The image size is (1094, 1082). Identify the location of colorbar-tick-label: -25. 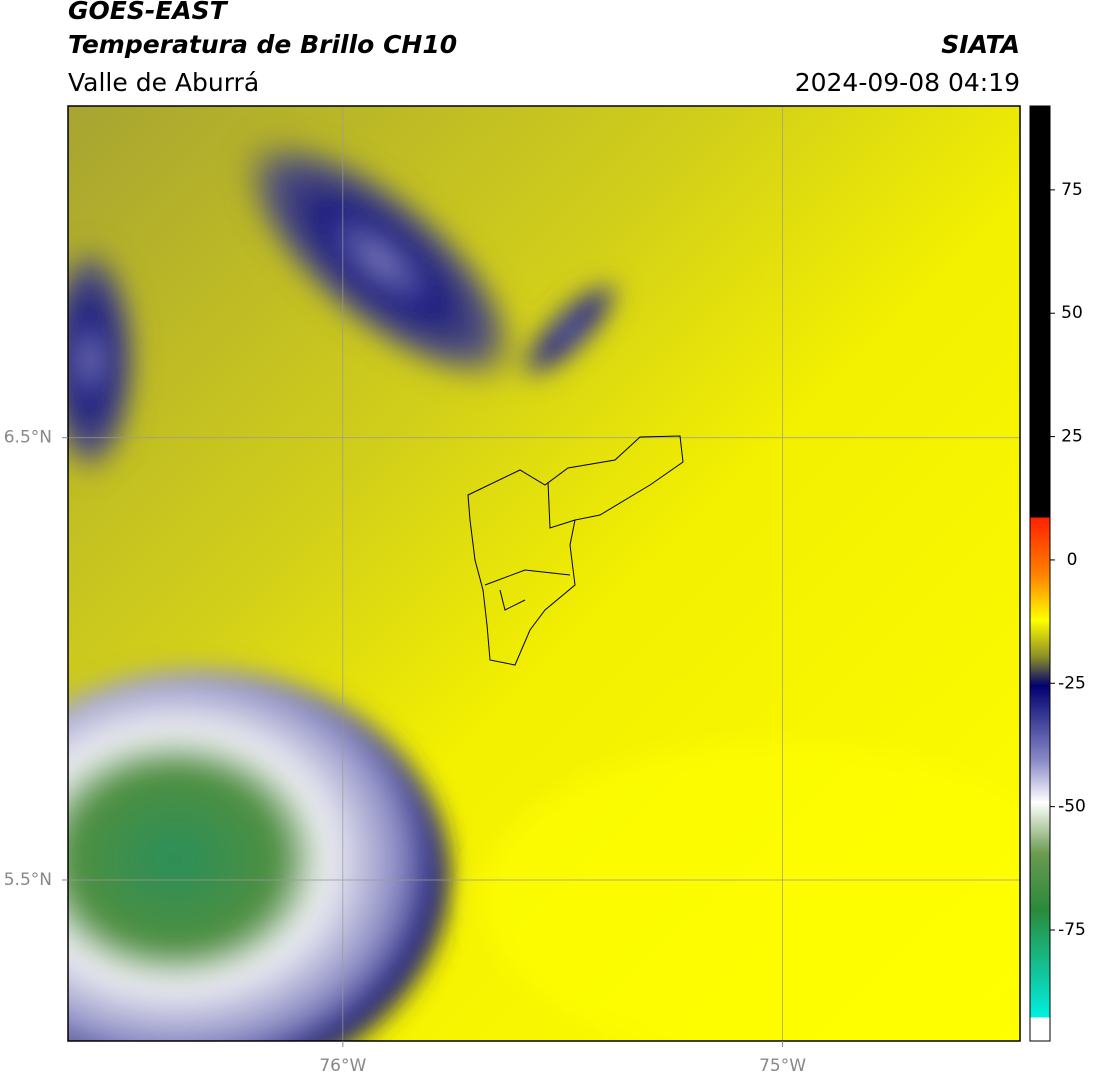
(1072, 683).